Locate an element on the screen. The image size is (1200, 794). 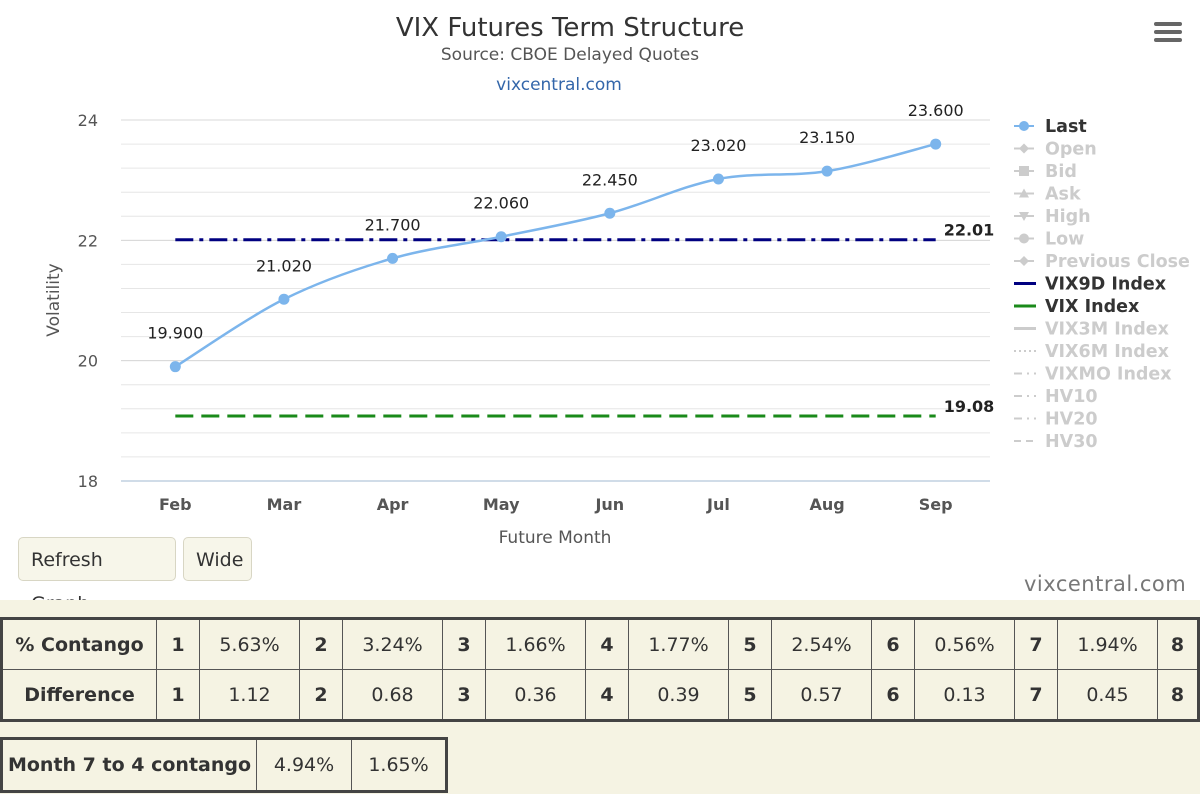
legend-item-label: VIX3M Index is located at coordinates (1107, 330).